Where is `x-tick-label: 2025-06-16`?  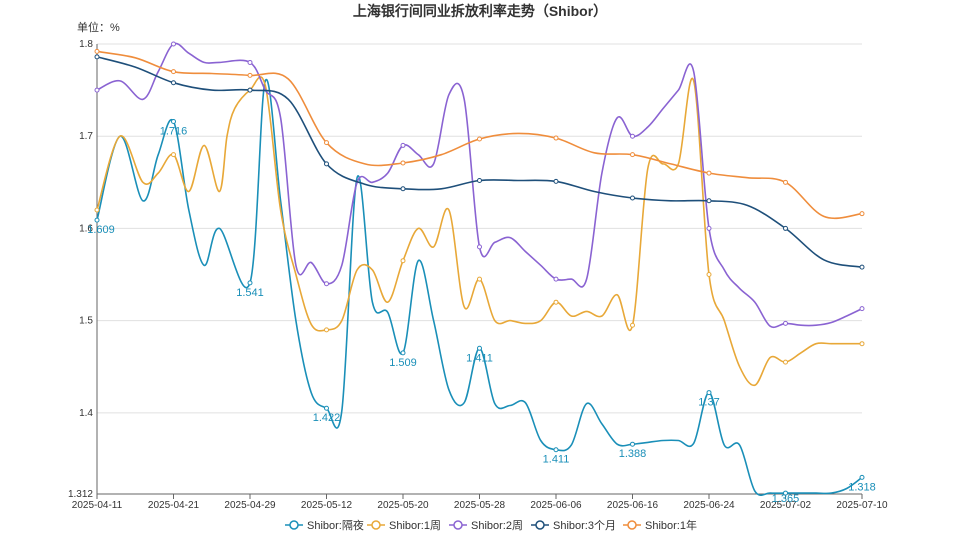 x-tick-label: 2025-06-16 is located at coordinates (633, 505).